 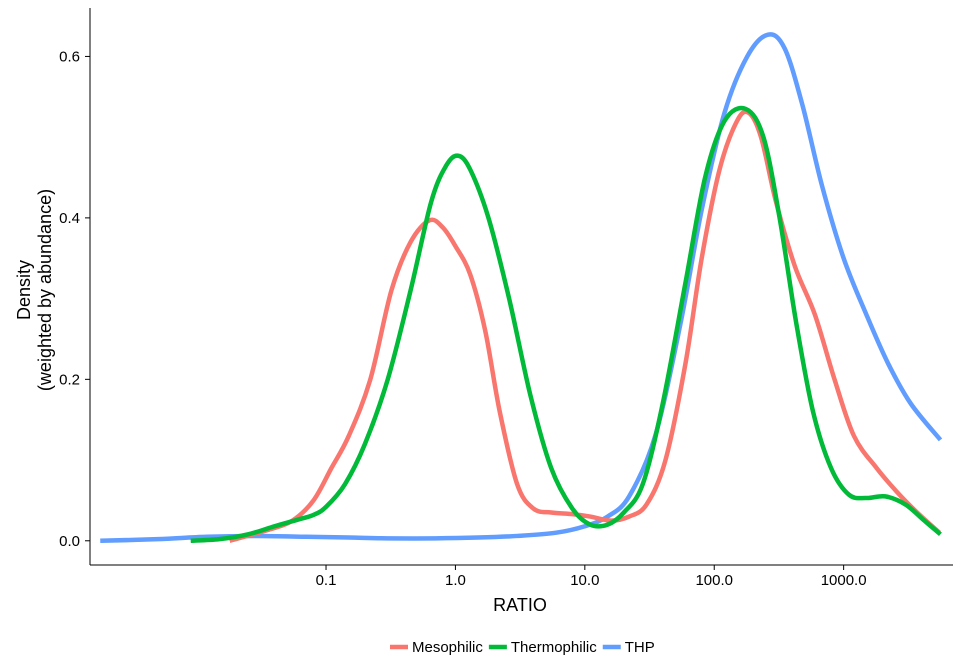 I want to click on x-axis-ticks: 0.1 1.0 10.0 100.0 1000.0, so click(x=591, y=577).